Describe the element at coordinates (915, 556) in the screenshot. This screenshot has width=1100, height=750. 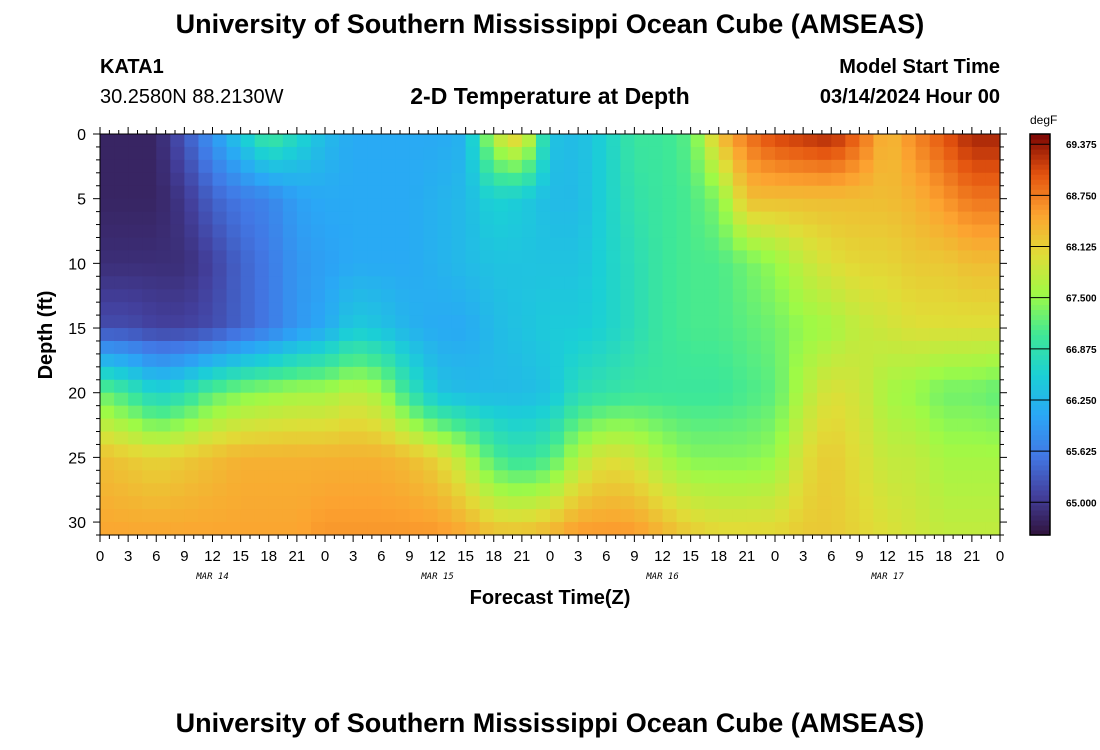
I see `x-tick-label: 15` at that location.